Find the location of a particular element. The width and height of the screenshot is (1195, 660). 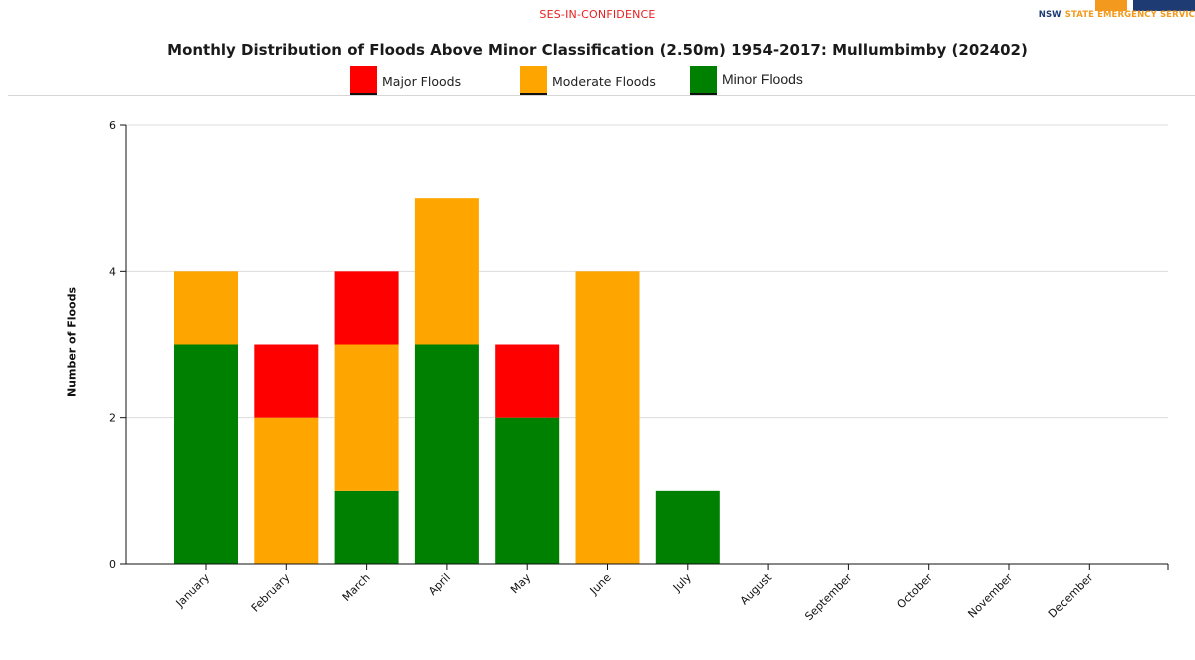

x-tick-label-july: July is located at coordinates (682, 583).